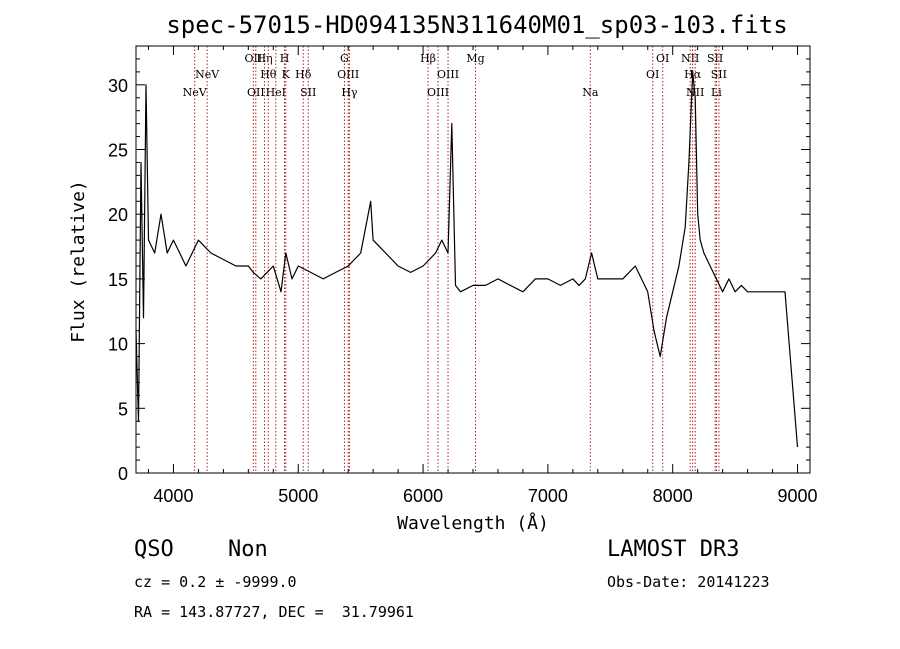 This screenshot has width=900, height=649. What do you see at coordinates (154, 549) in the screenshot?
I see `object-class: QSO` at bounding box center [154, 549].